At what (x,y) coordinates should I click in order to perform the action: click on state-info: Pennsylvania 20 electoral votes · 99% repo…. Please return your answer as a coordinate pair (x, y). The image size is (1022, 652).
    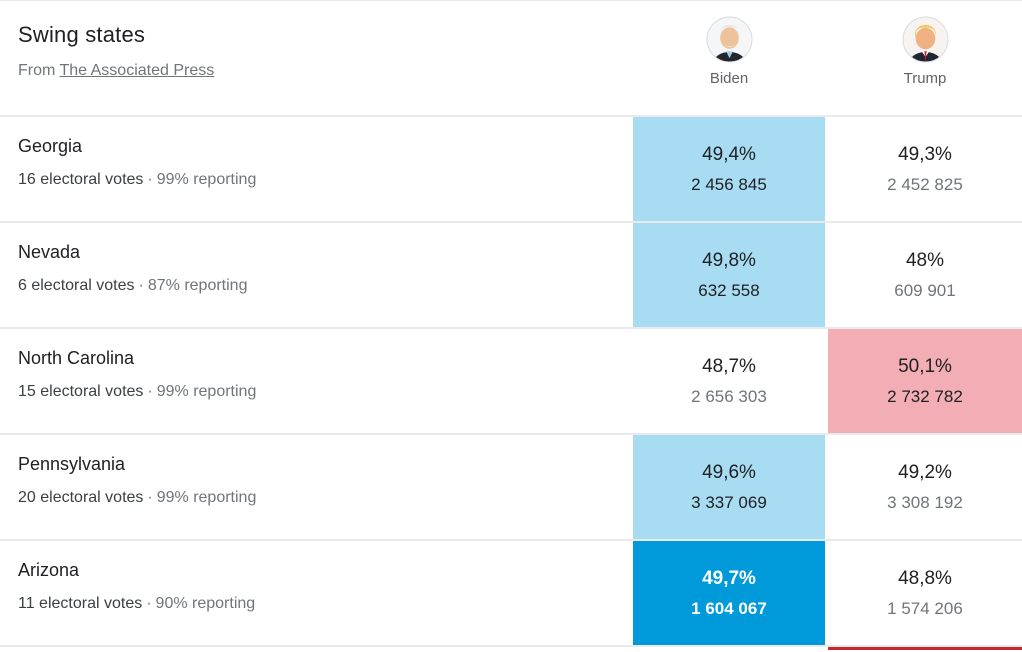
    Looking at the image, I should click on (316, 487).